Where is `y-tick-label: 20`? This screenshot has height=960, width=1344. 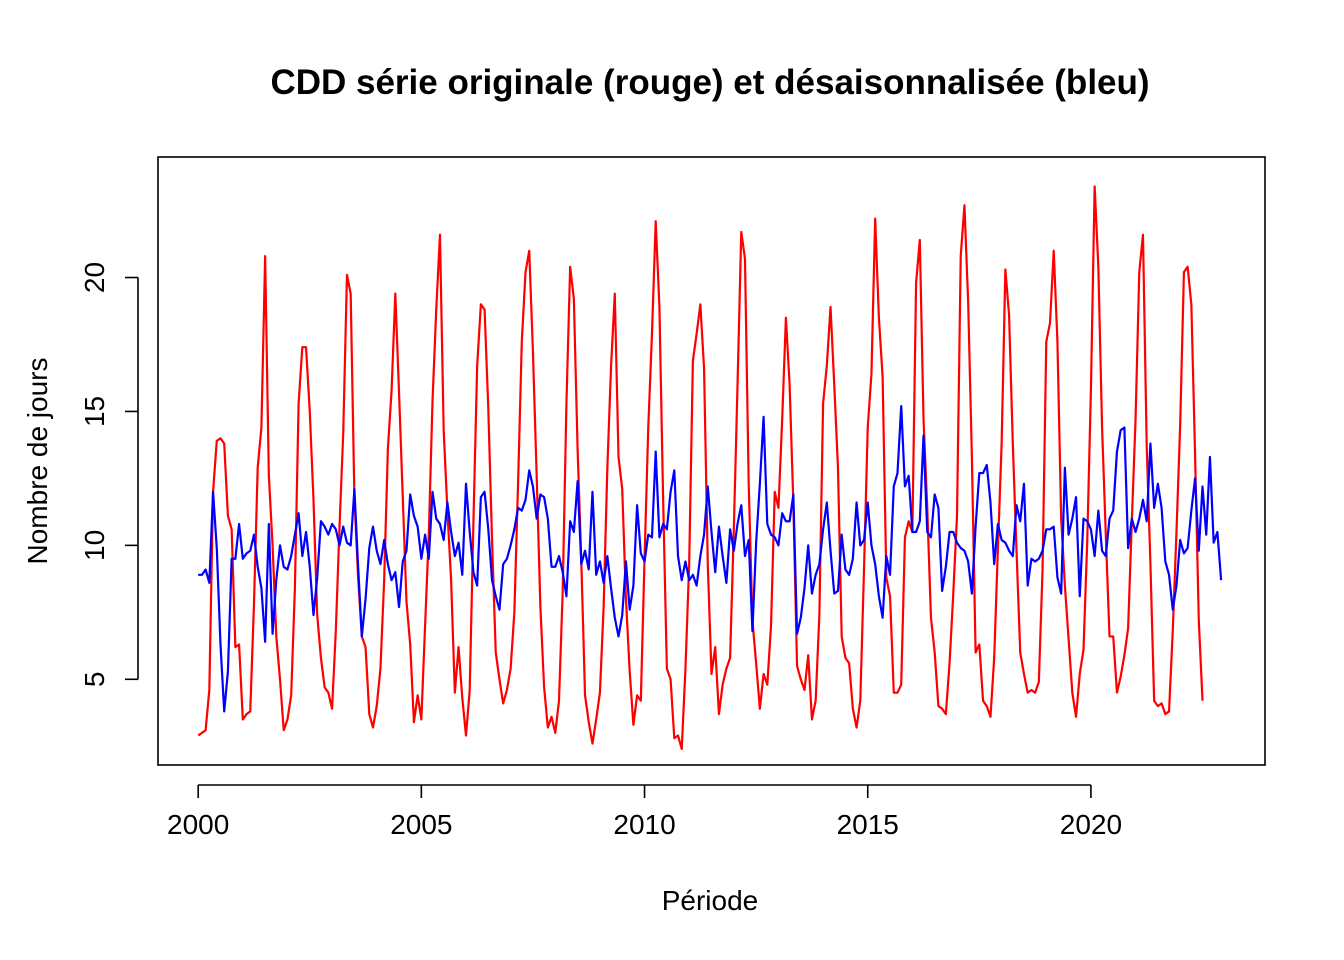 y-tick-label: 20 is located at coordinates (94, 277).